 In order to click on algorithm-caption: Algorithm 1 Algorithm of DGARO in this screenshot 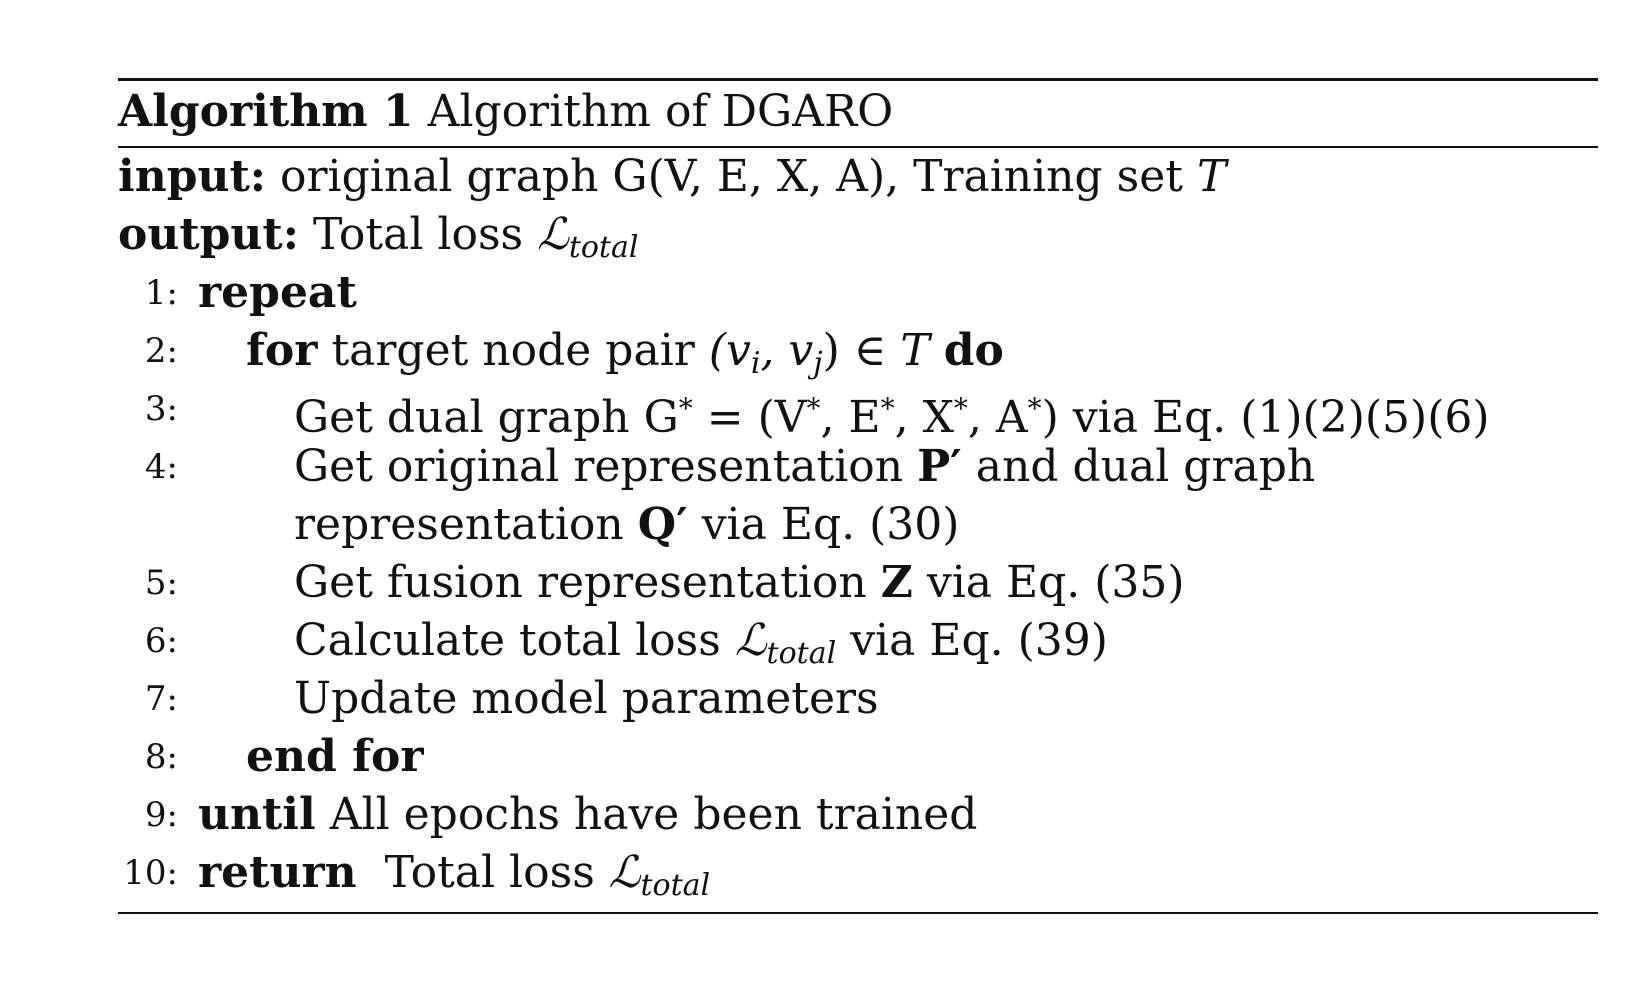, I will do `click(505, 112)`.